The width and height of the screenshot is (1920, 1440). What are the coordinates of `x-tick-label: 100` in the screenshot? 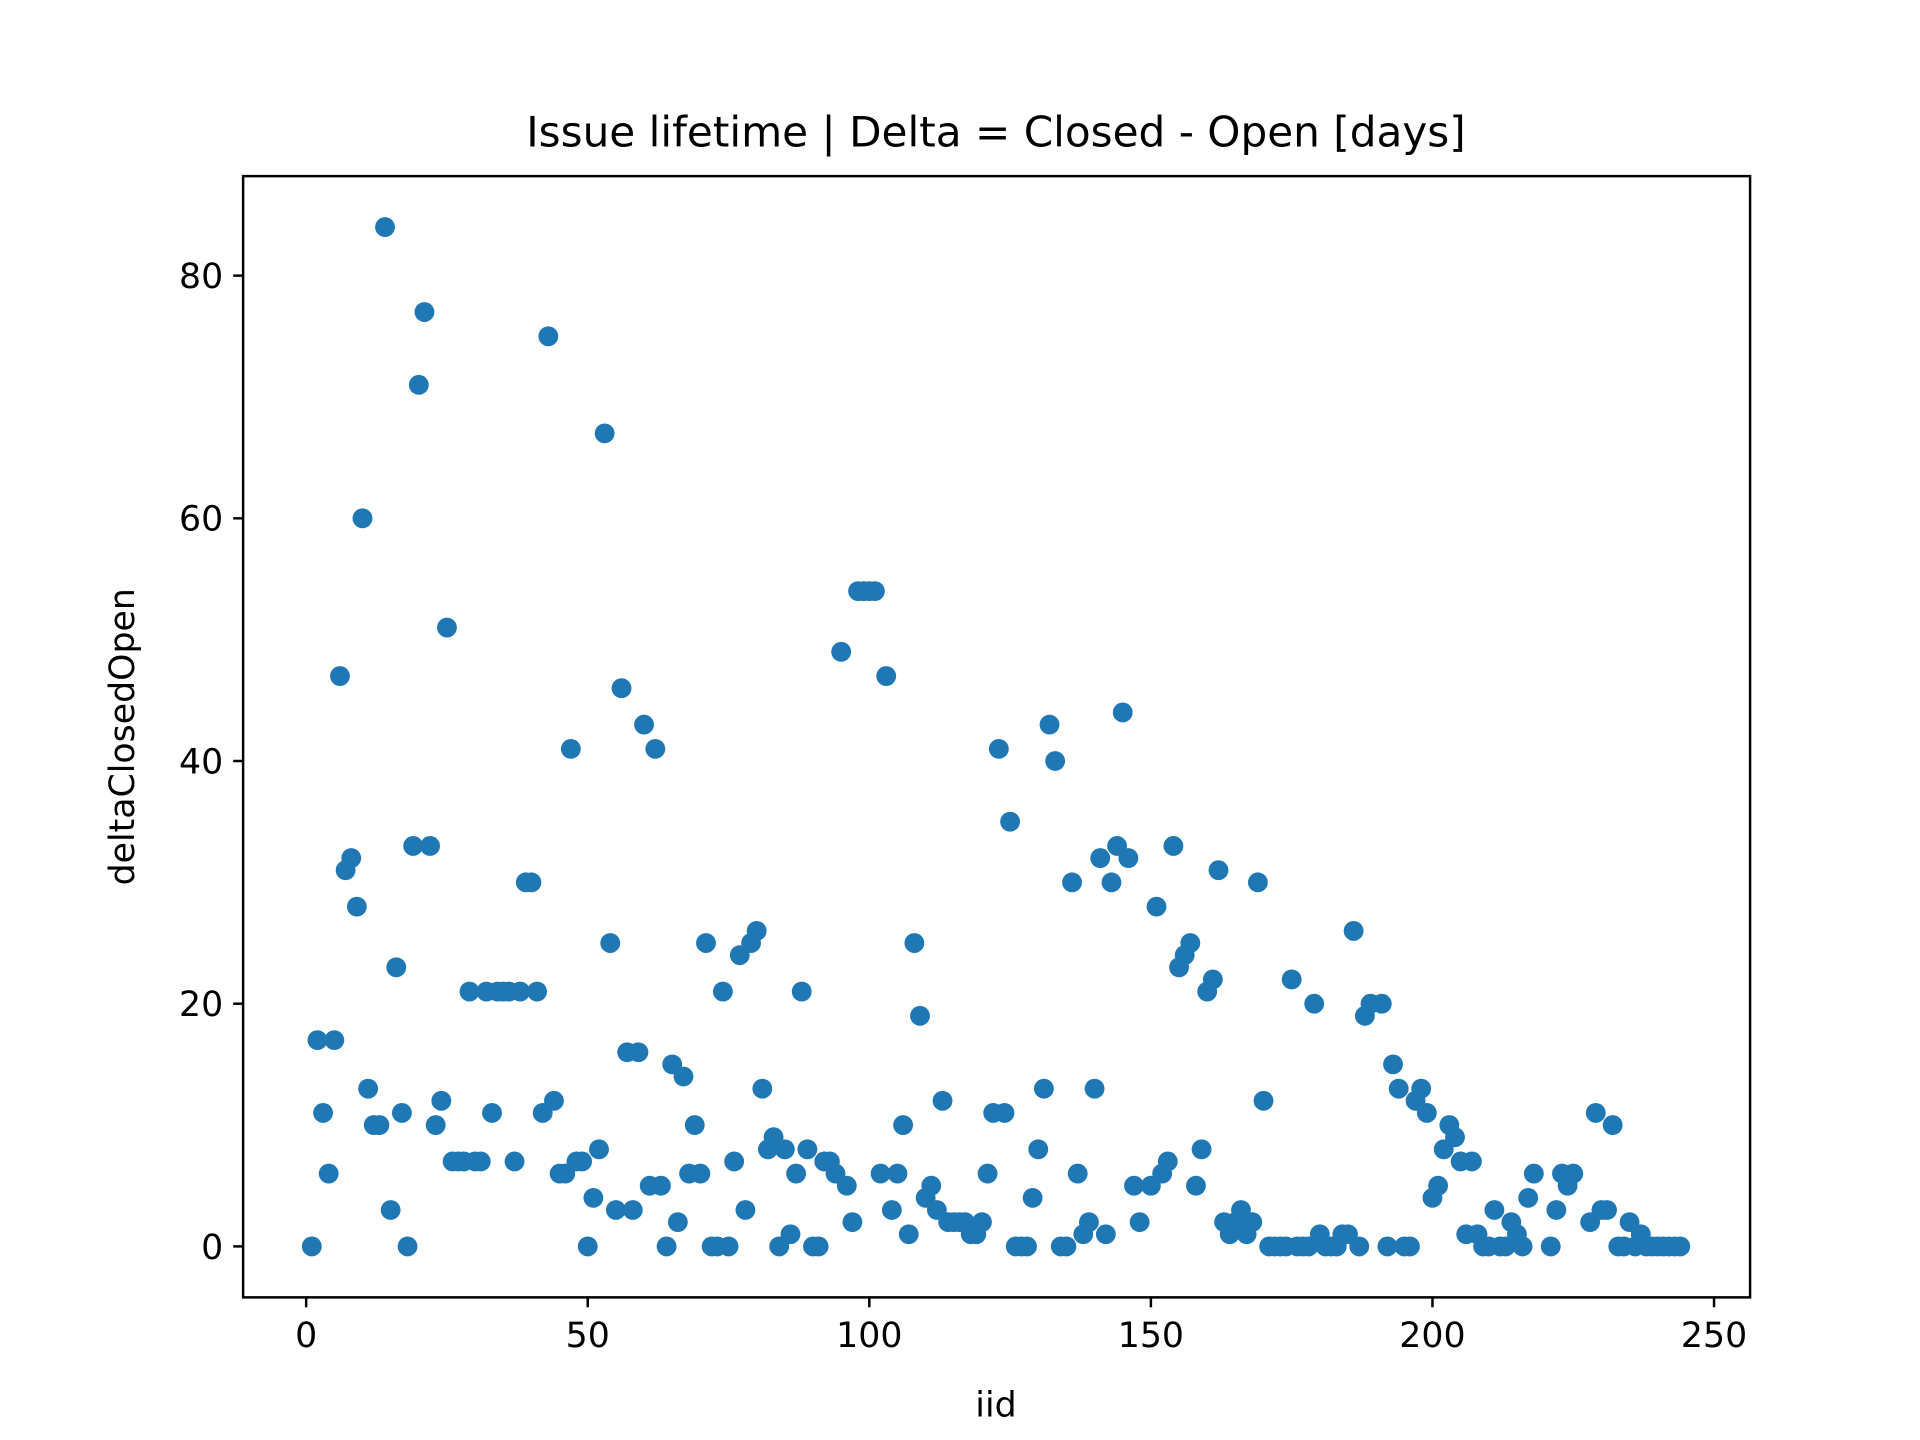 It's located at (869, 1336).